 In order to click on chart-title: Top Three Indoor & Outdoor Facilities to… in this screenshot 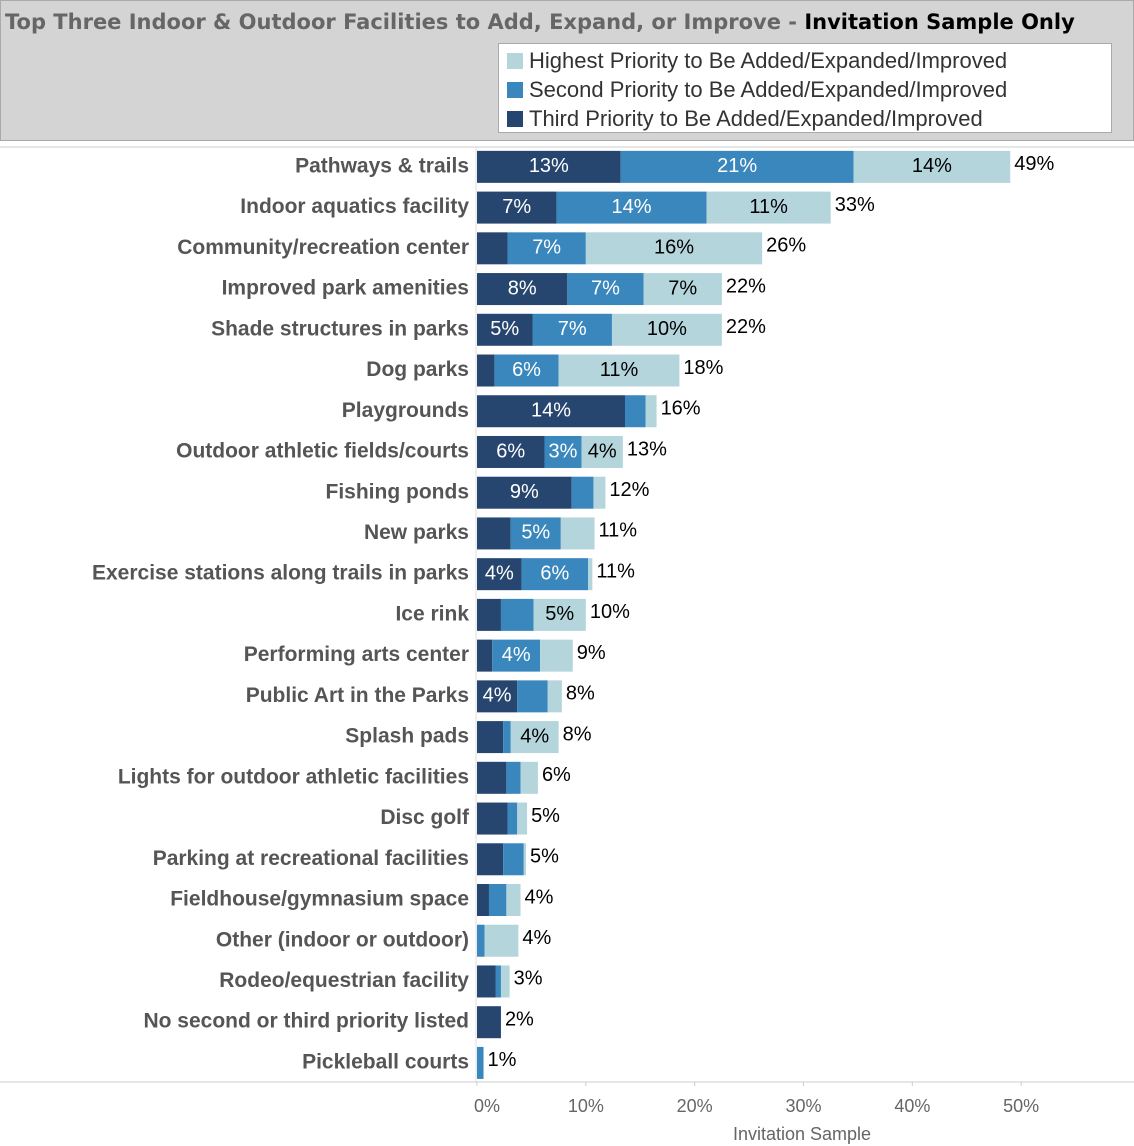, I will do `click(567, 22)`.